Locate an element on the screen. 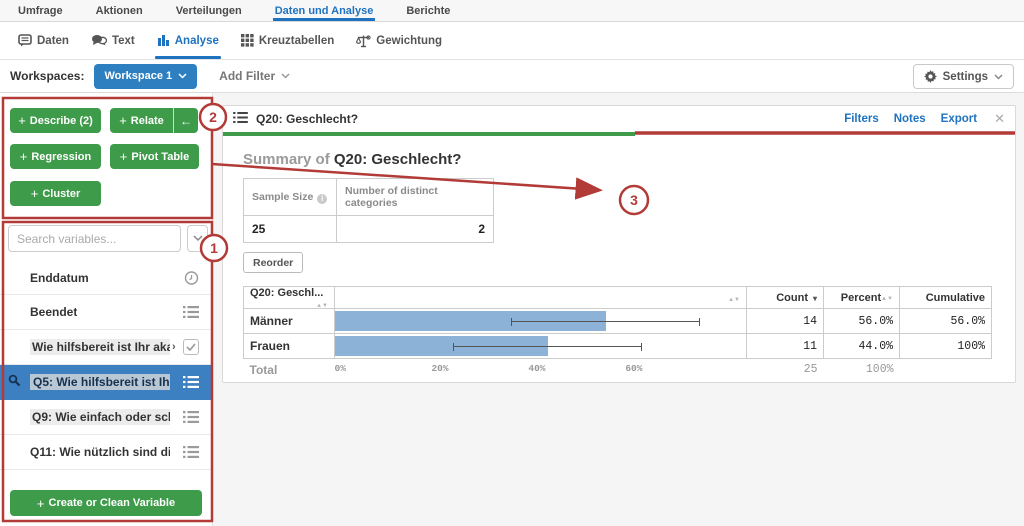  tab-daten-label: Daten is located at coordinates (53, 40).